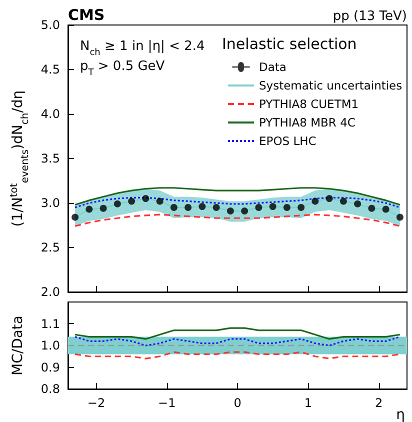 The width and height of the screenshot is (412, 422). Describe the element at coordinates (309, 104) in the screenshot. I see `legend-label: PYTHIA8 CUETM1` at that location.